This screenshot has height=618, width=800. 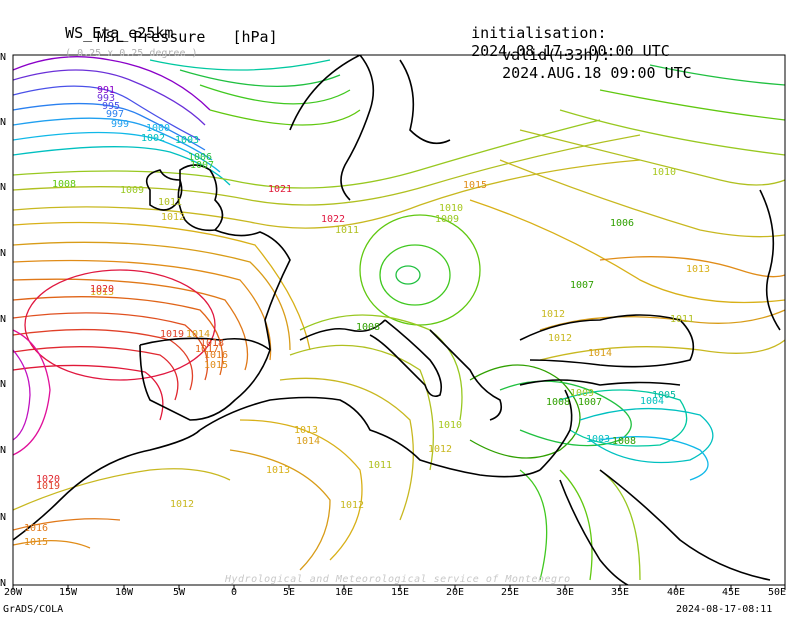 What do you see at coordinates (289, 592) in the screenshot?
I see `lon-tick: 5E` at bounding box center [289, 592].